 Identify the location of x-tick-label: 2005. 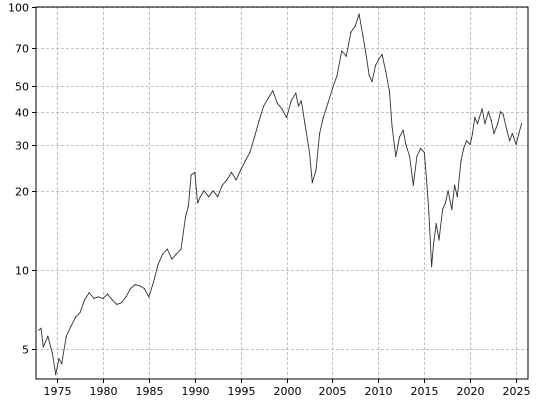
(333, 391).